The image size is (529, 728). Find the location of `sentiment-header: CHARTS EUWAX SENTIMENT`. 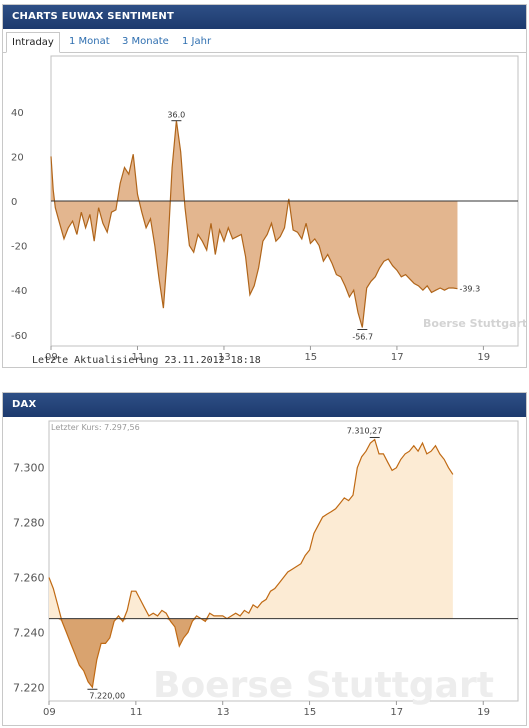

sentiment-header: CHARTS EUWAX SENTIMENT is located at coordinates (264, 17).